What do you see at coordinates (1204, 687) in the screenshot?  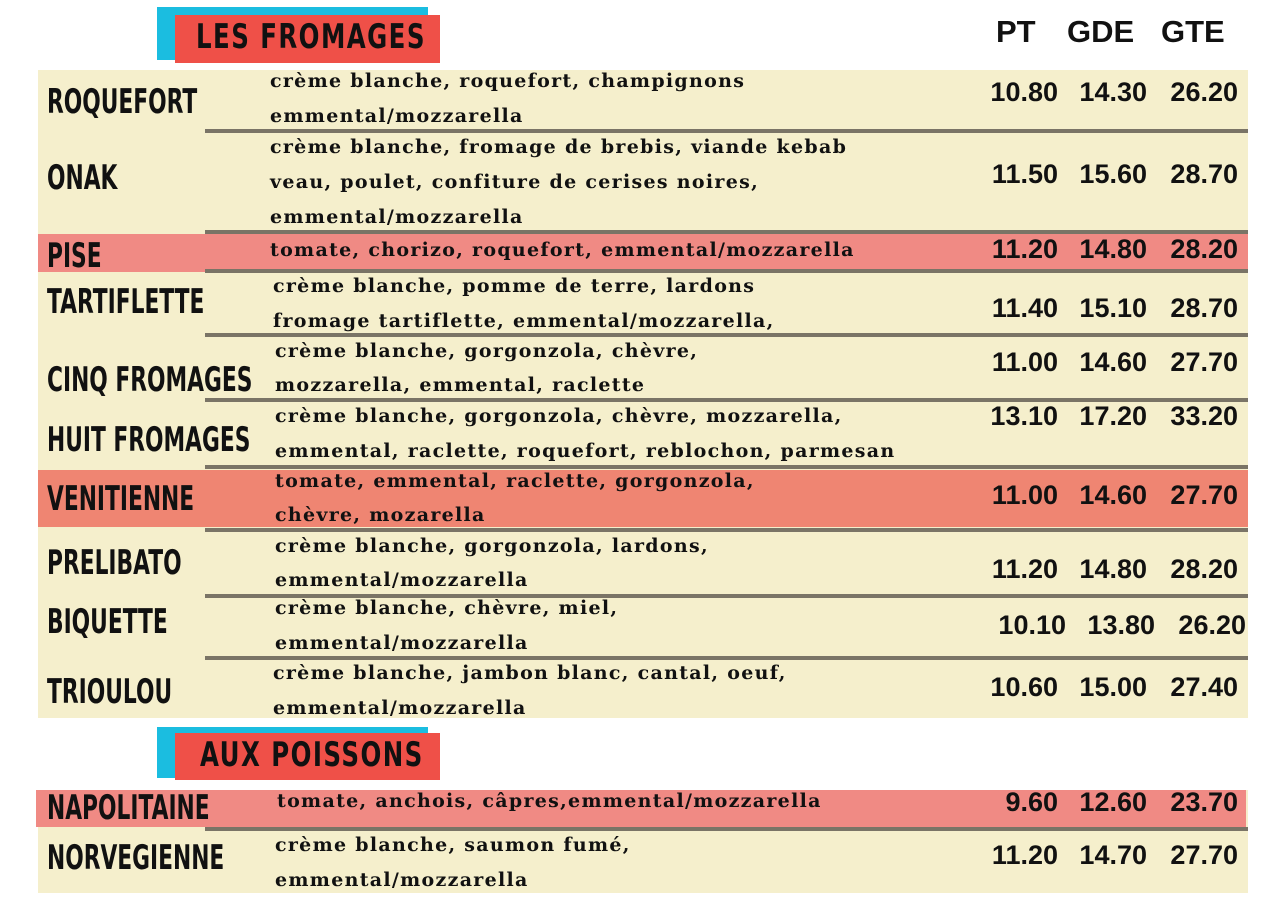 I see `price-gte: 27.40` at bounding box center [1204, 687].